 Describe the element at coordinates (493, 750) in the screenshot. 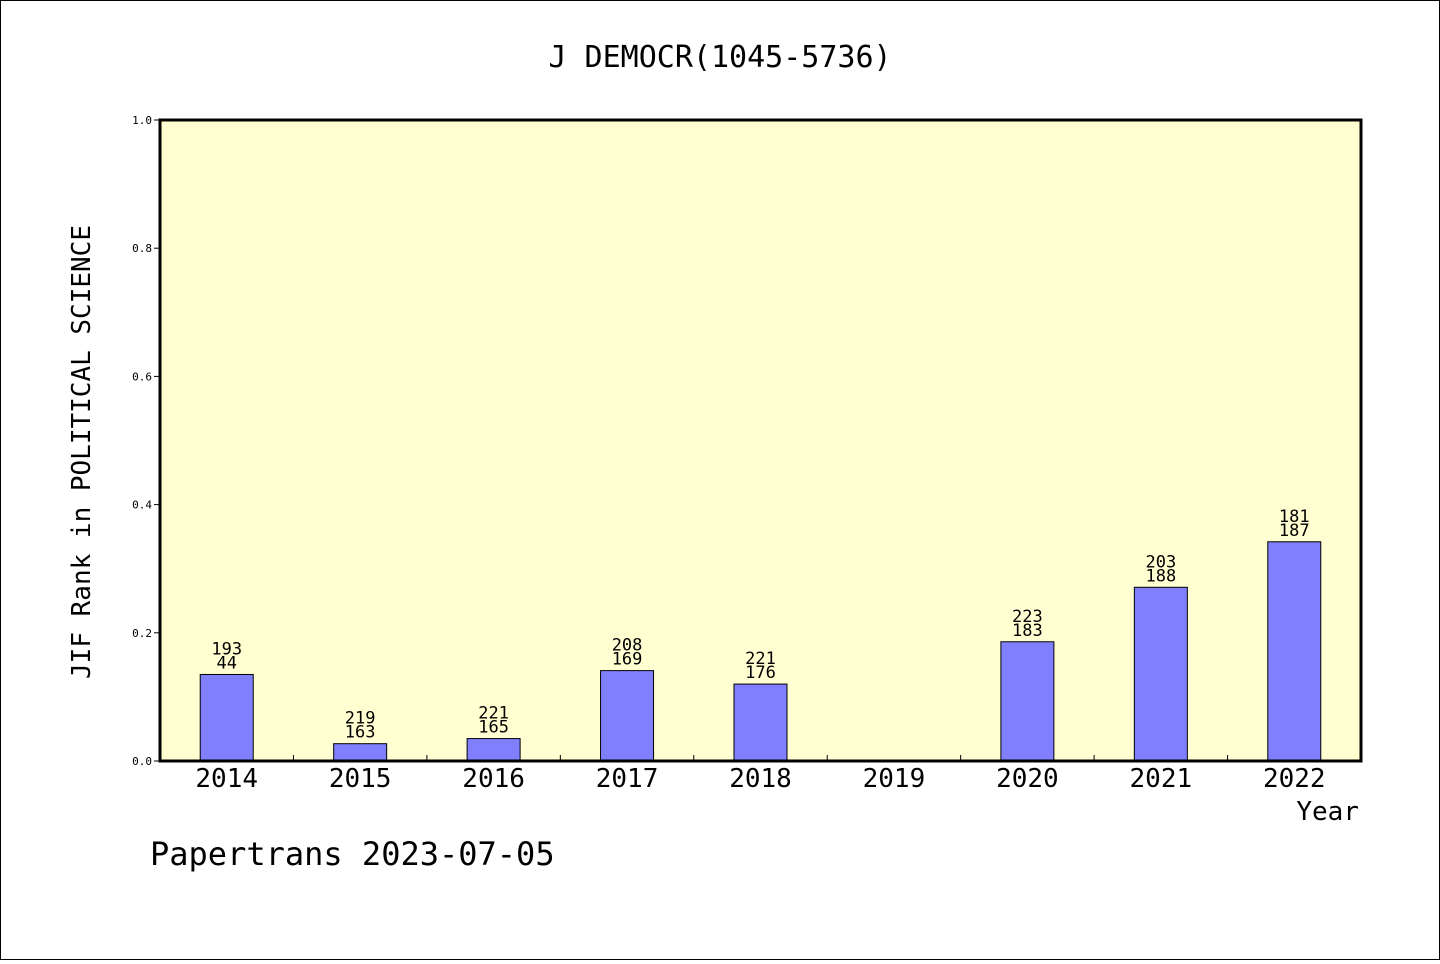

I see `bar-2016` at that location.